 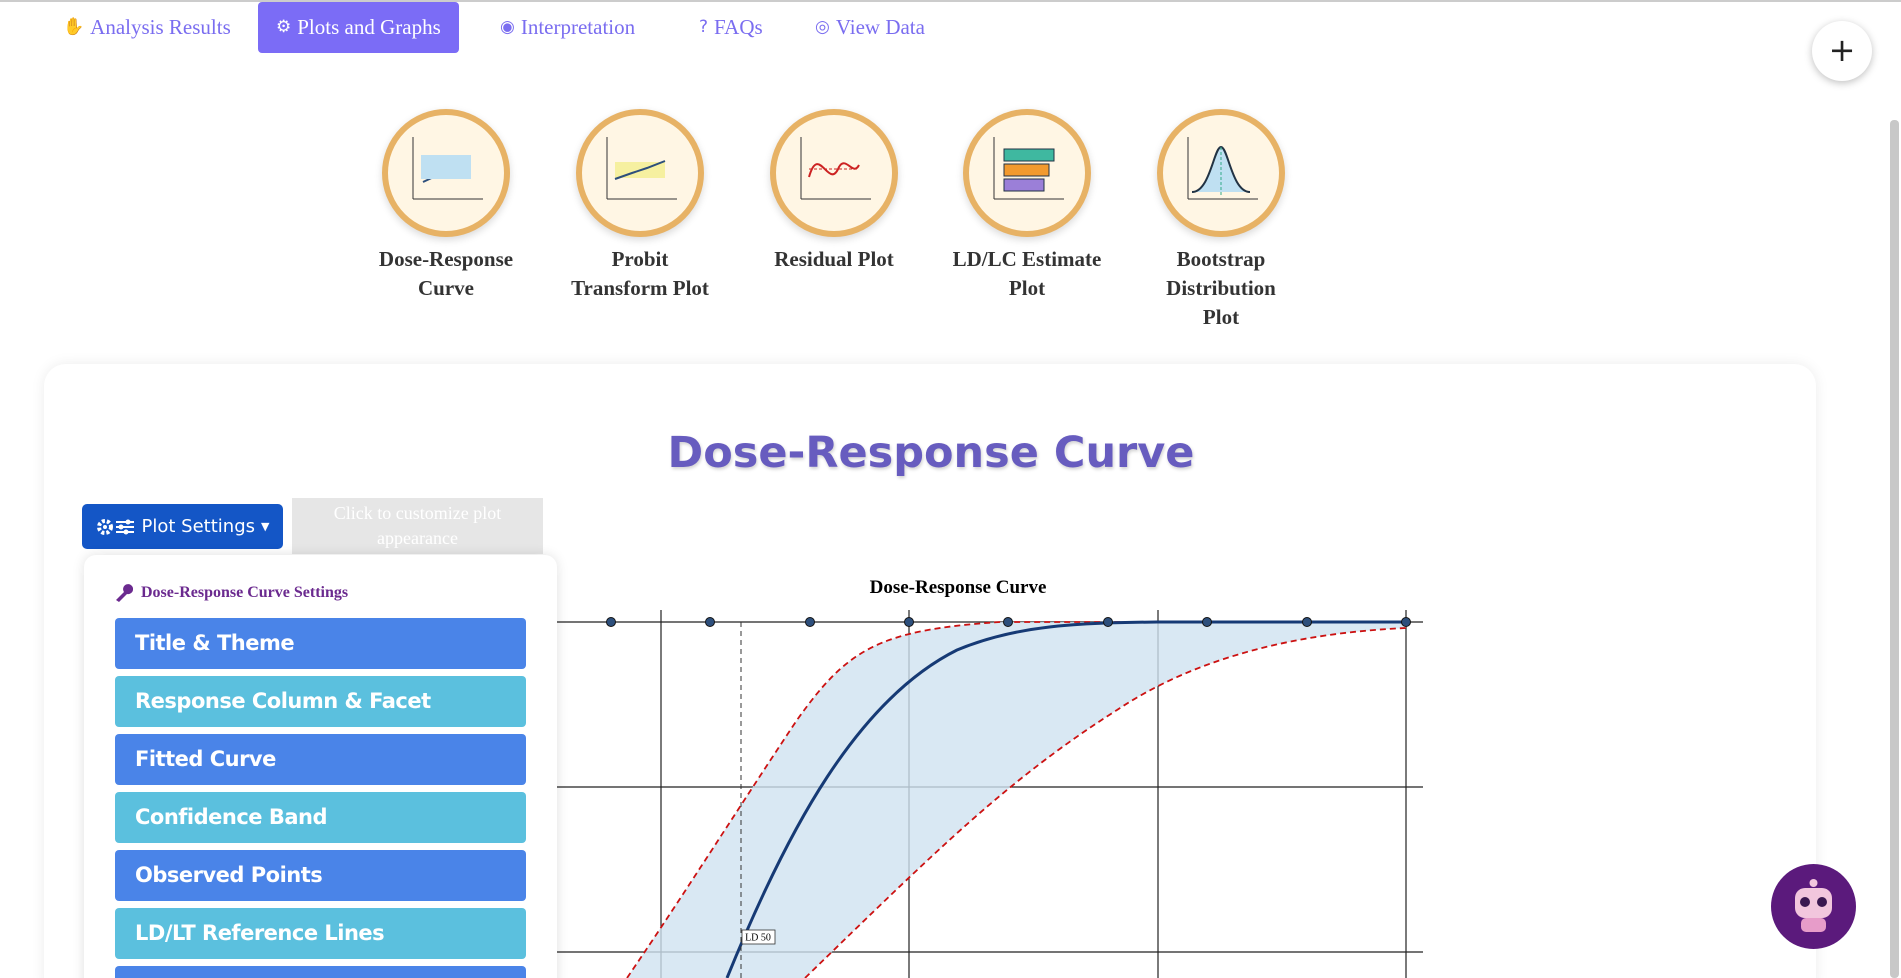 I want to click on plot-card-label: LD/LC Estimate Plot, so click(x=1027, y=273).